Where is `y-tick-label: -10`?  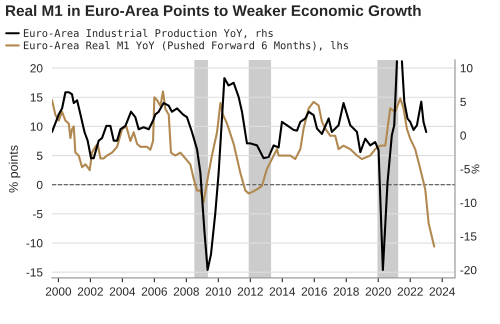
y-tick-label: -10 is located at coordinates (34, 243).